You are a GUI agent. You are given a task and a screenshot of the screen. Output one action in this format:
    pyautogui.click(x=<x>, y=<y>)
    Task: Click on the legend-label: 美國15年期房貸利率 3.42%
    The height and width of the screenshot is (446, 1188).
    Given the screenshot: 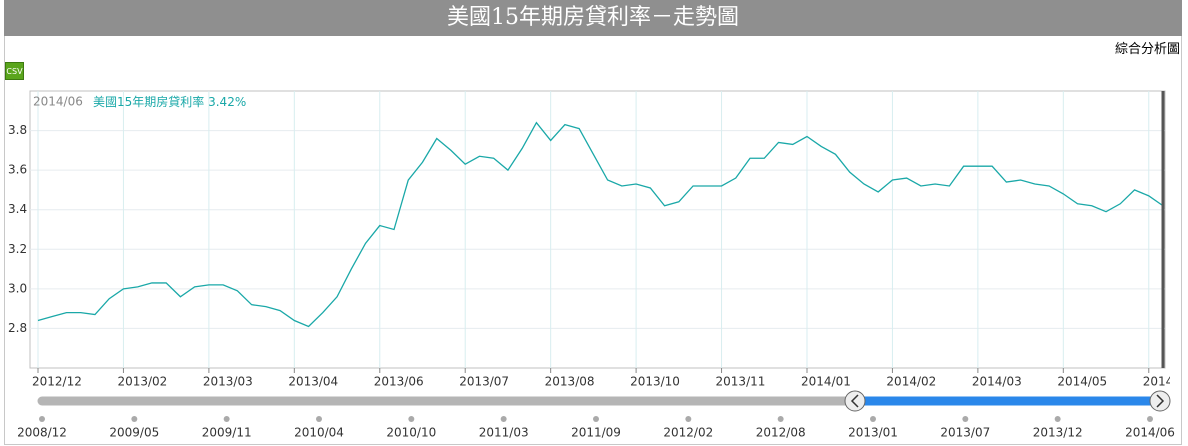 What is the action you would take?
    pyautogui.click(x=169, y=101)
    